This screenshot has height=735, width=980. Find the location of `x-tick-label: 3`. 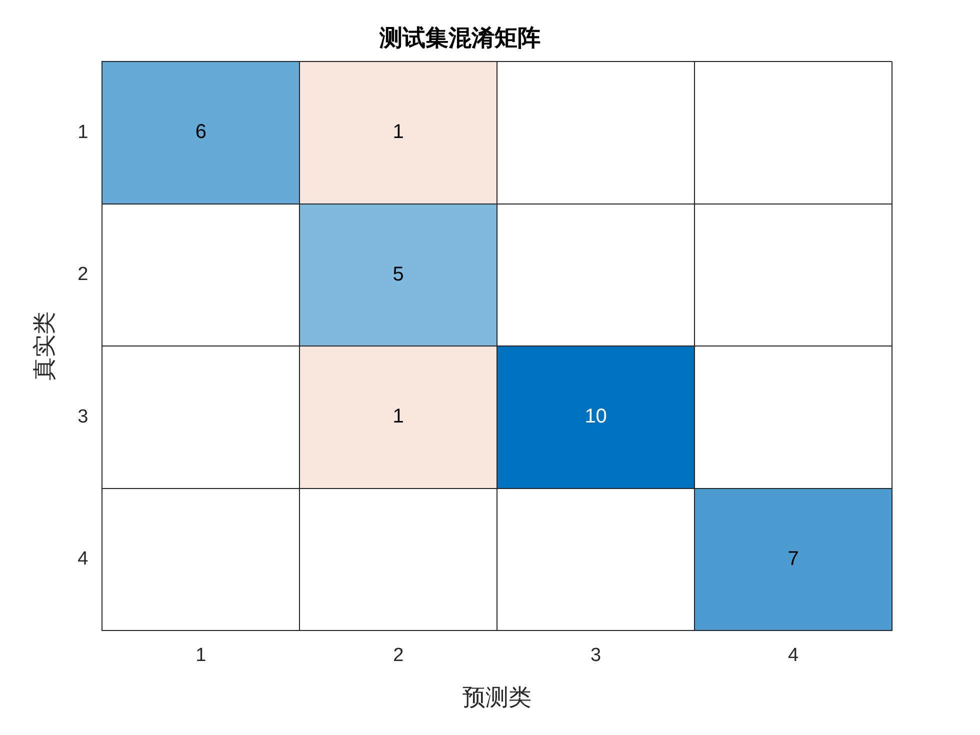

x-tick-label: 3 is located at coordinates (596, 655).